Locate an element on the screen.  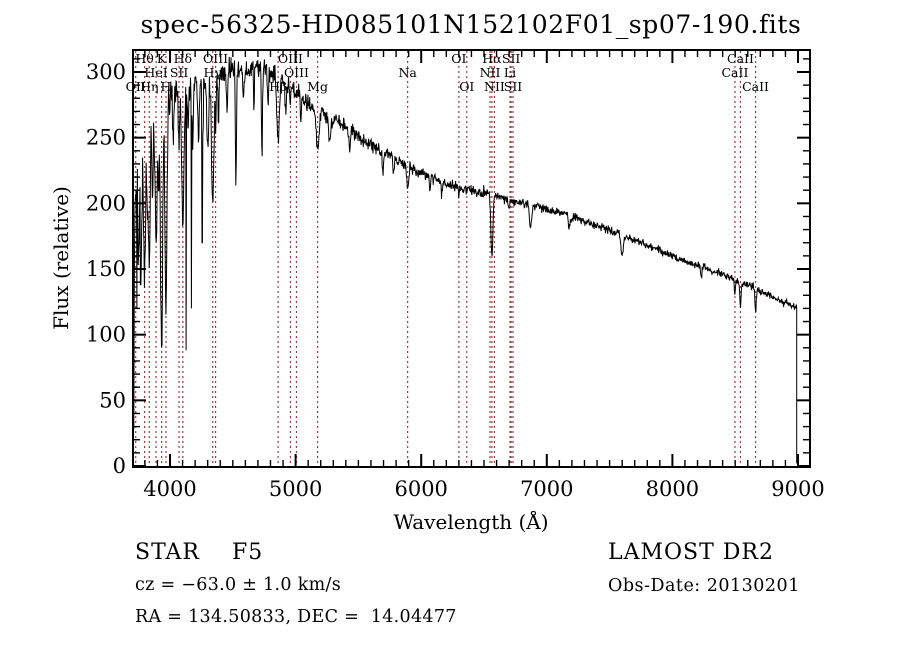
y-tick-label: 50 is located at coordinates (112, 400).